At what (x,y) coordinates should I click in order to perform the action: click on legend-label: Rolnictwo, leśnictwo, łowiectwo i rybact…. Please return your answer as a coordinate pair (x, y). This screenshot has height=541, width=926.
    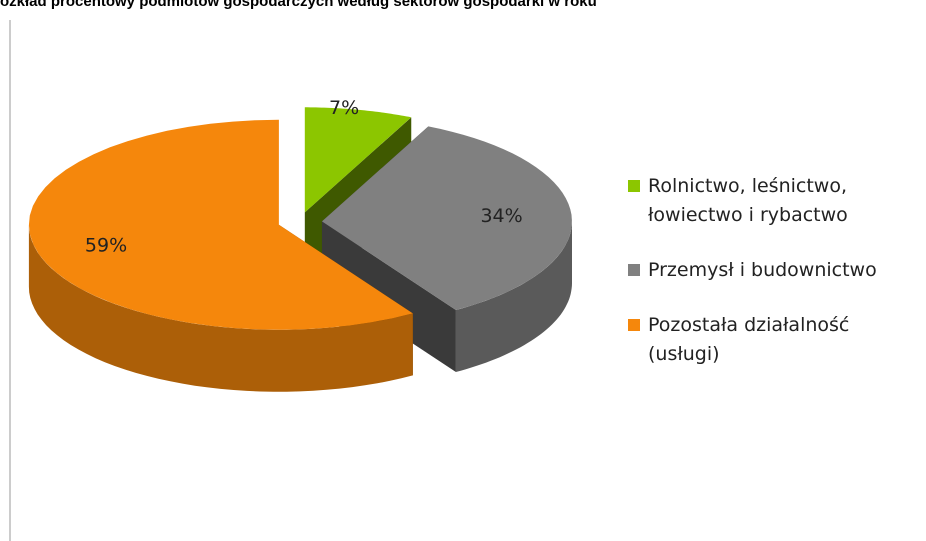
    Looking at the image, I should click on (748, 200).